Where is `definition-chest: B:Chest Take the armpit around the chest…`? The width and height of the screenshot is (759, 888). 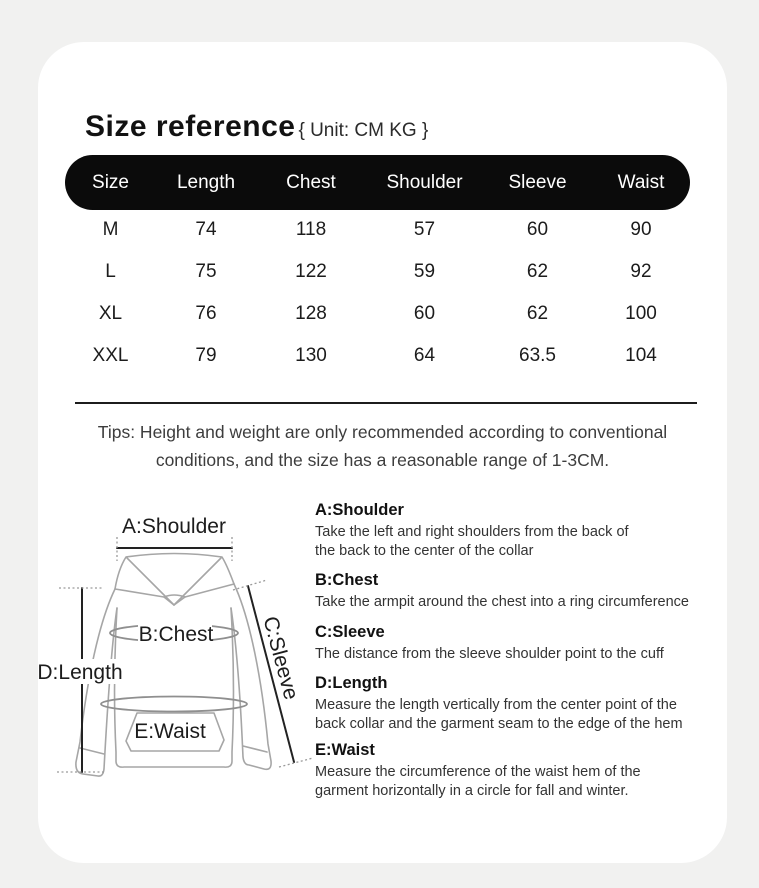 definition-chest: B:Chest Take the armpit around the chest… is located at coordinates (522, 591).